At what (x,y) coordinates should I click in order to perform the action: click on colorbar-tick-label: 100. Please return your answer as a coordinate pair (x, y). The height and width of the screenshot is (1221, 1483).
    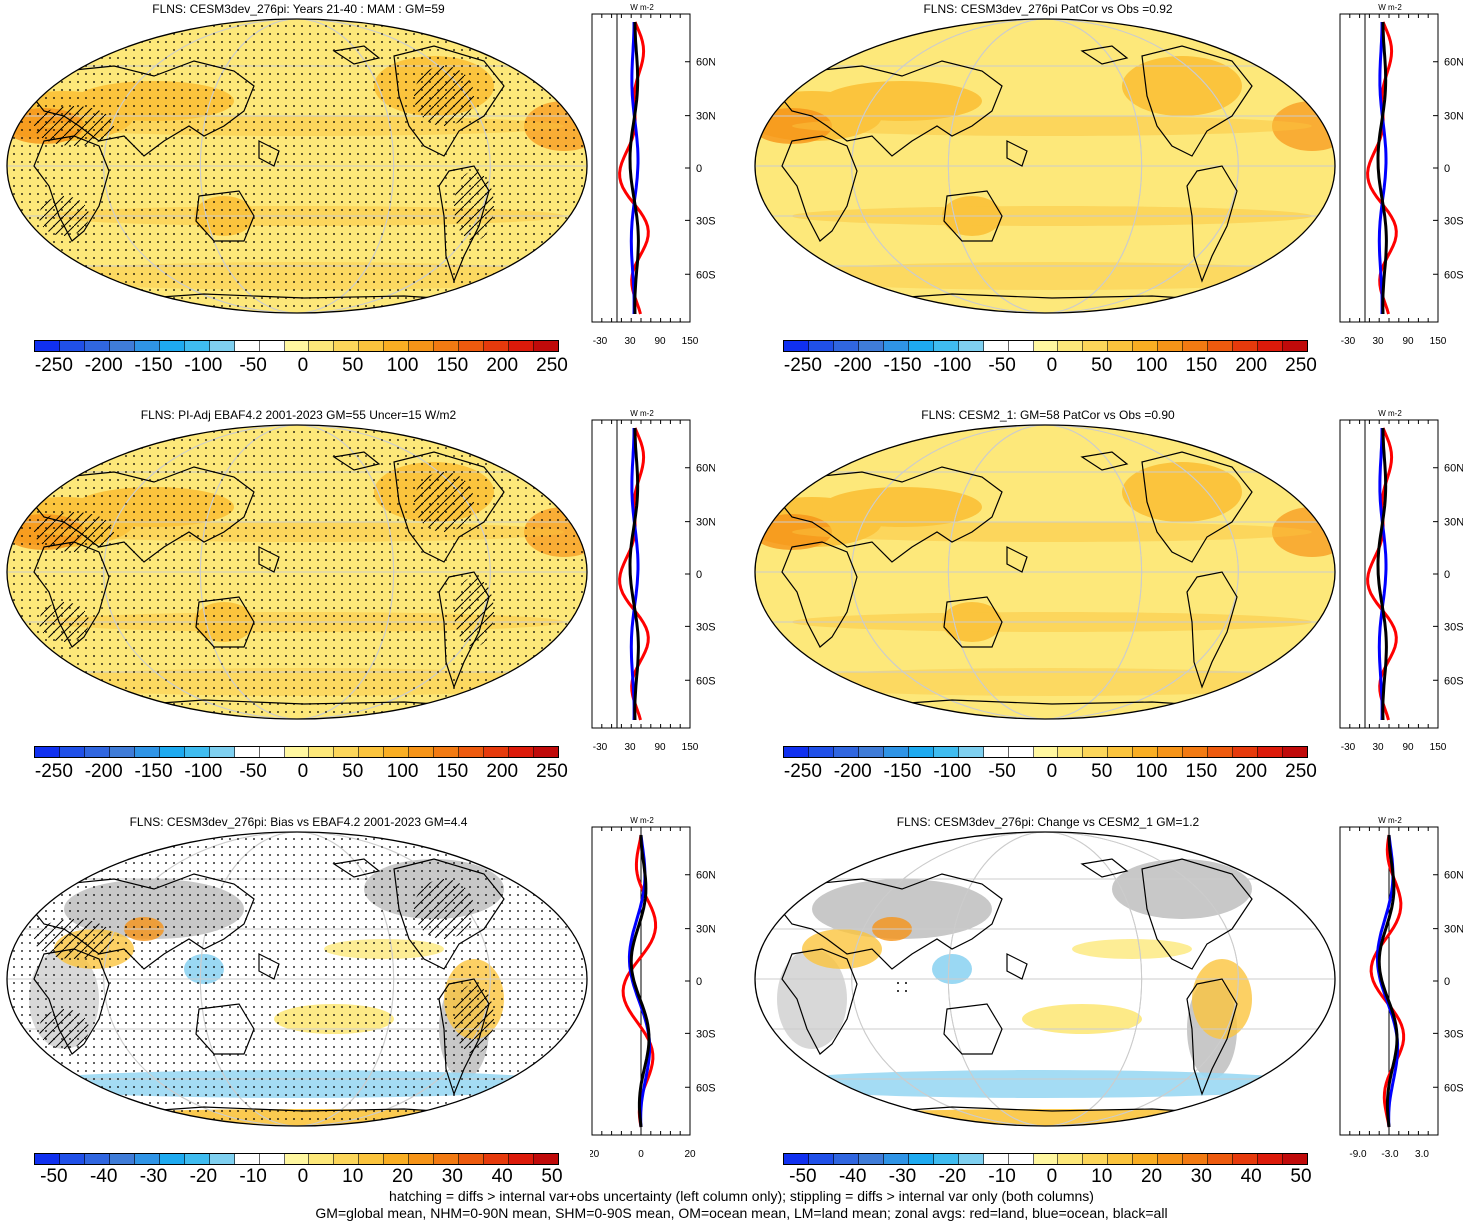
    Looking at the image, I should click on (1151, 771).